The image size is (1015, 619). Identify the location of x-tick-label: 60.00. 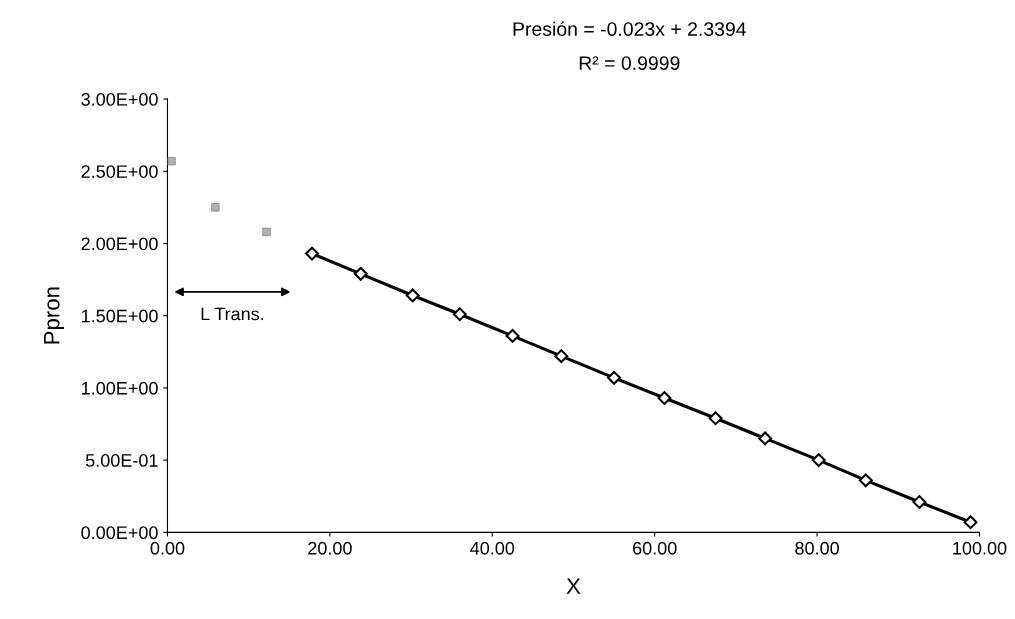
(655, 548).